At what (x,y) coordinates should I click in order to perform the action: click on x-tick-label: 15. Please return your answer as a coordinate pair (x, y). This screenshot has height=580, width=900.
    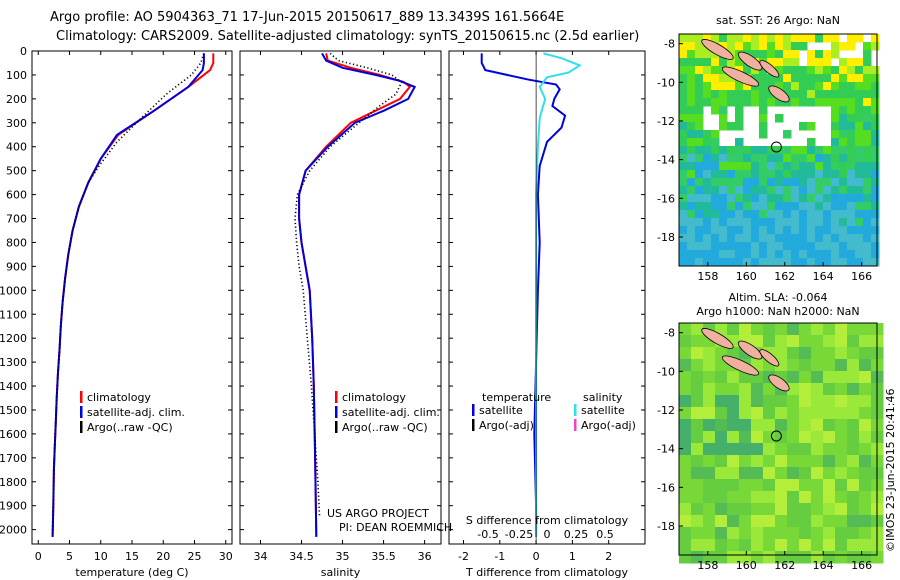
    Looking at the image, I should click on (132, 556).